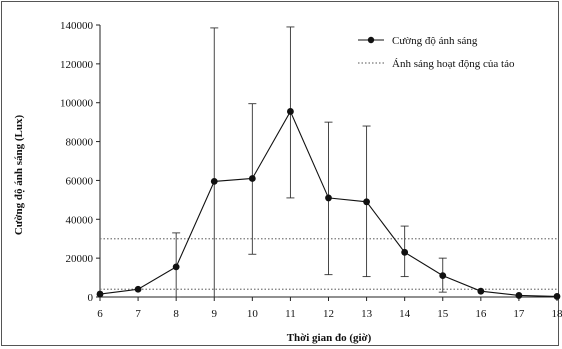 This screenshot has height=349, width=562. What do you see at coordinates (80, 220) in the screenshot?
I see `y-tick-label: 40000` at bounding box center [80, 220].